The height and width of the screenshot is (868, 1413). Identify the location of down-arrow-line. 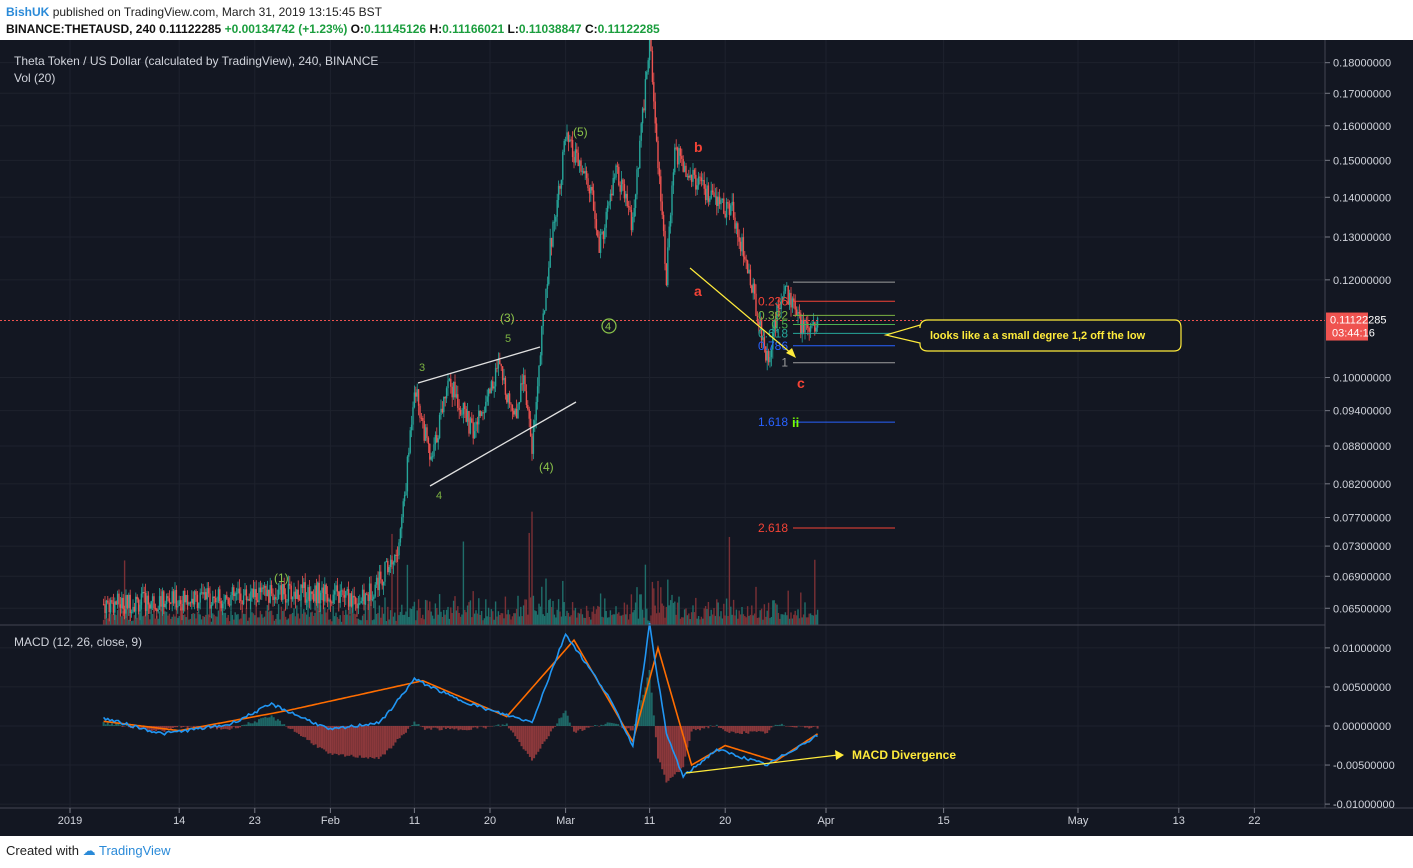
(741, 311).